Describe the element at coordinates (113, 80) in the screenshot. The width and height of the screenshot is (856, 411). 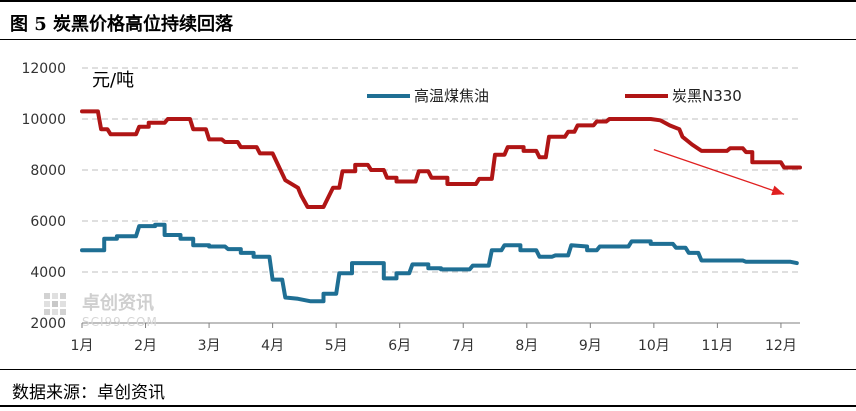
I see `unit-label: 元/吨` at that location.